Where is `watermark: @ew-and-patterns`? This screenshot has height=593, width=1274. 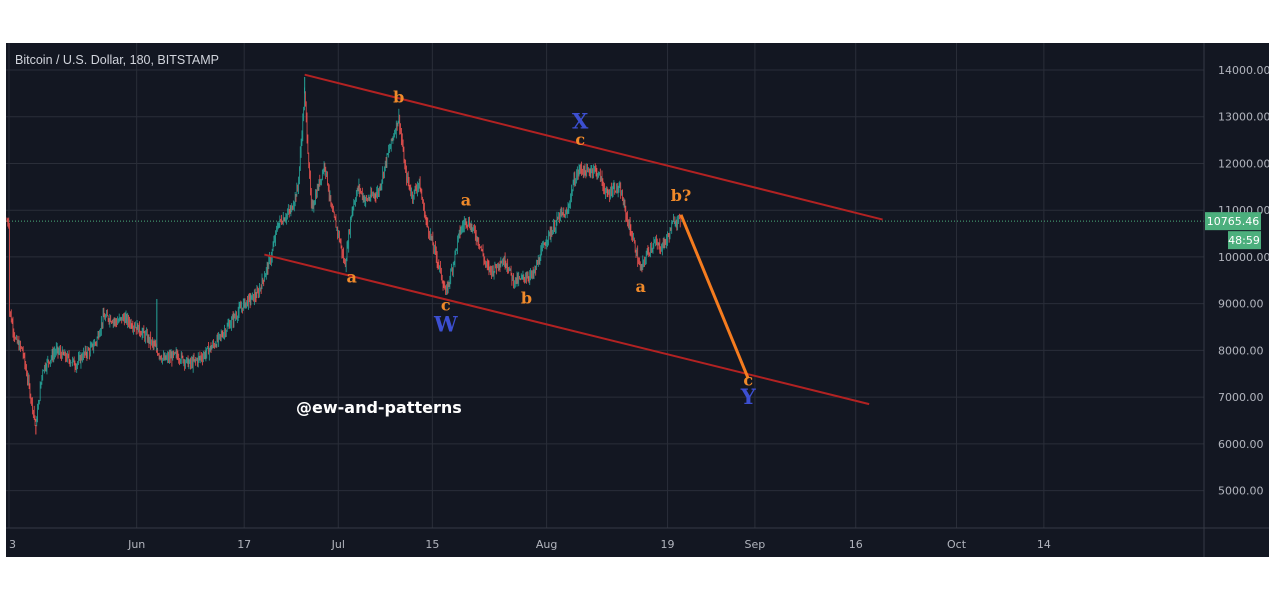
watermark: @ew-and-patterns is located at coordinates (379, 407).